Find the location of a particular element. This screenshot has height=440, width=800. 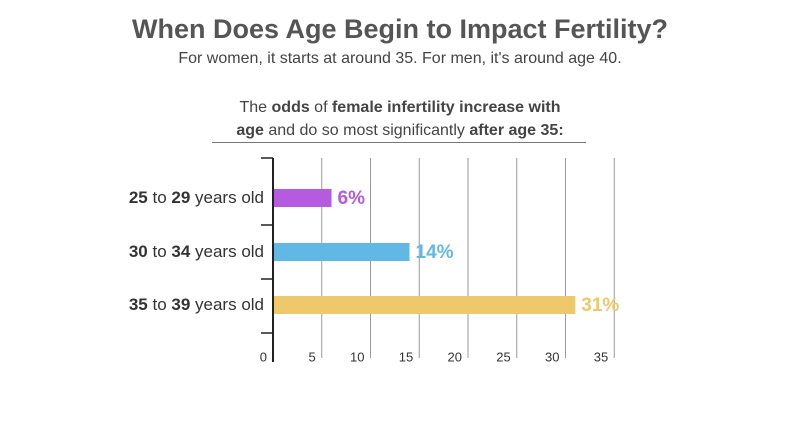

category-label-1: 30 to 34 years old is located at coordinates (196, 251).